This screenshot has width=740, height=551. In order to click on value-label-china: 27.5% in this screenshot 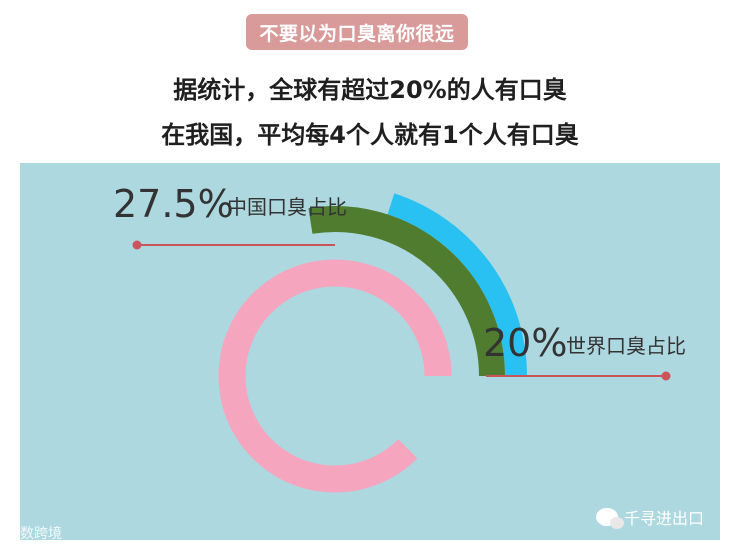, I will do `click(173, 204)`.